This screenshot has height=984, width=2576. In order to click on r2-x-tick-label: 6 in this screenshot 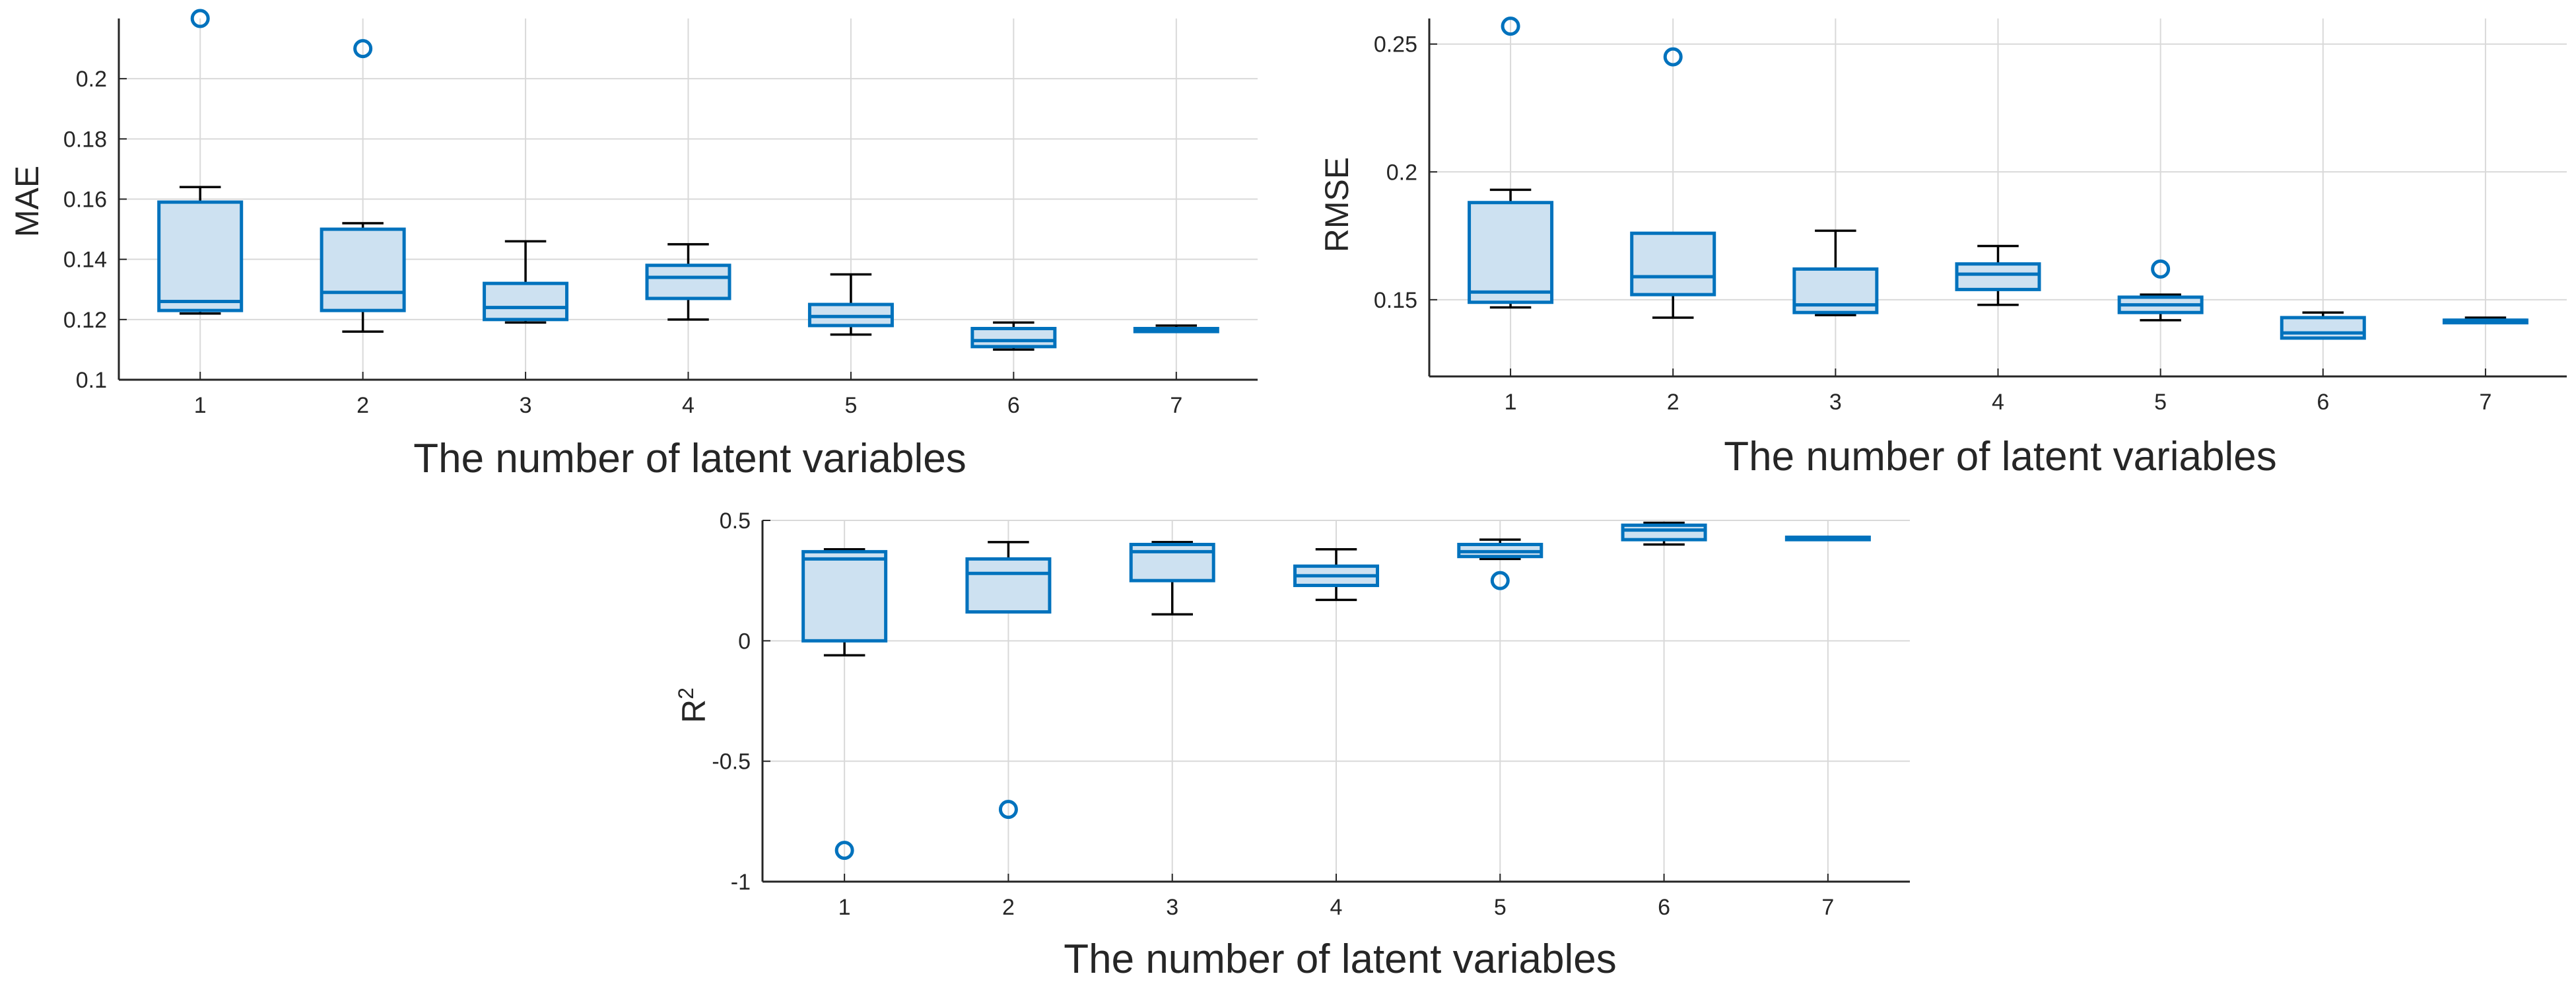, I will do `click(1664, 907)`.